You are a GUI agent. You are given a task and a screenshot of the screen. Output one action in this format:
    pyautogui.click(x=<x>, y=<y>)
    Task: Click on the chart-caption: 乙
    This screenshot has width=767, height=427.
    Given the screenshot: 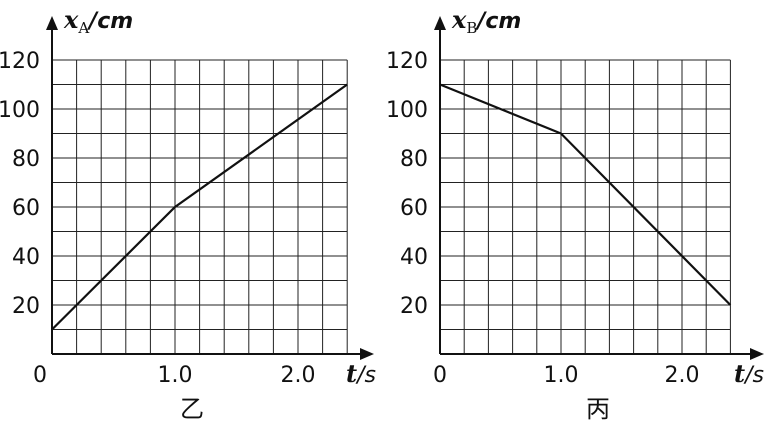 What is the action you would take?
    pyautogui.click(x=192, y=409)
    